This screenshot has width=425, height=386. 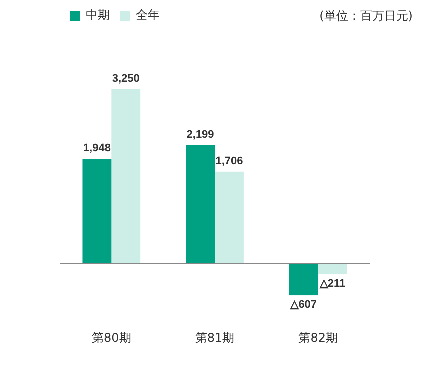 What do you see at coordinates (332, 284) in the screenshot?
I see `annotation: △211` at bounding box center [332, 284].